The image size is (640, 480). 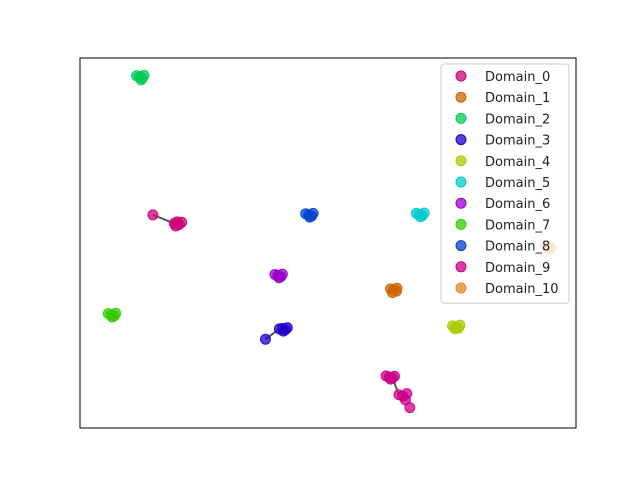 I want to click on legend-label-domain-1: Domain_1, so click(x=517, y=98).